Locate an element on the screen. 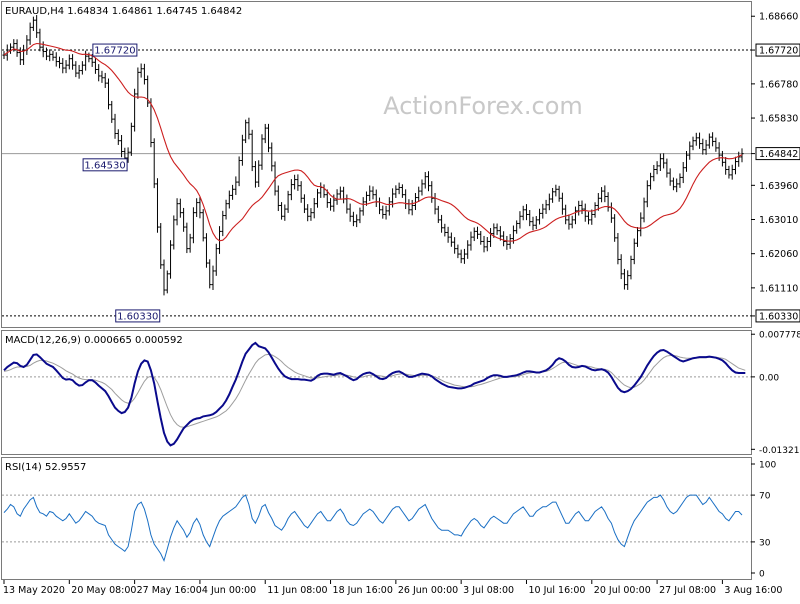 The height and width of the screenshot is (604, 800). x-tick-label: 11 Jun 08:00 is located at coordinates (296, 588).